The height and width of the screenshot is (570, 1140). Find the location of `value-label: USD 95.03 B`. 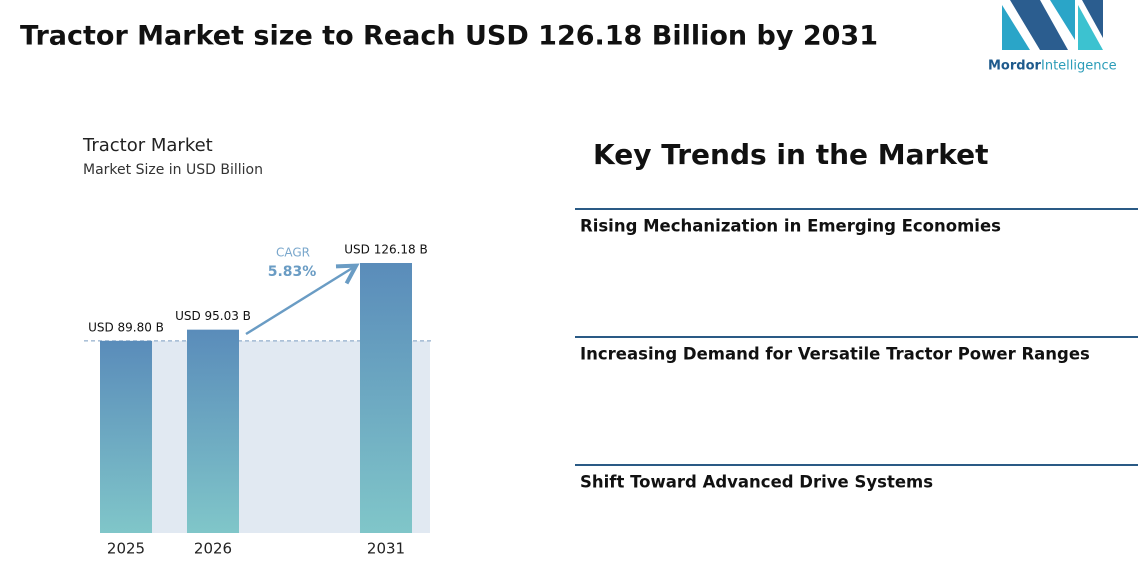

value-label: USD 95.03 B is located at coordinates (213, 316).